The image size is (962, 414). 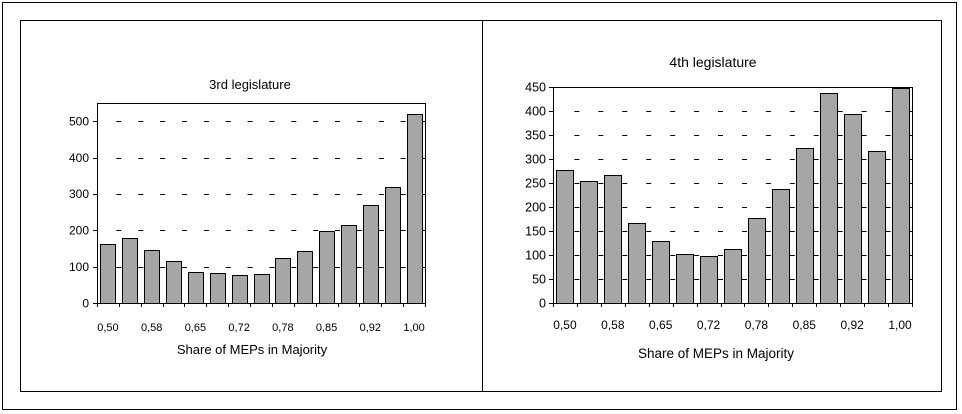 What do you see at coordinates (83, 212) in the screenshot?
I see `y-axis: 0 100 200 300 400 500` at bounding box center [83, 212].